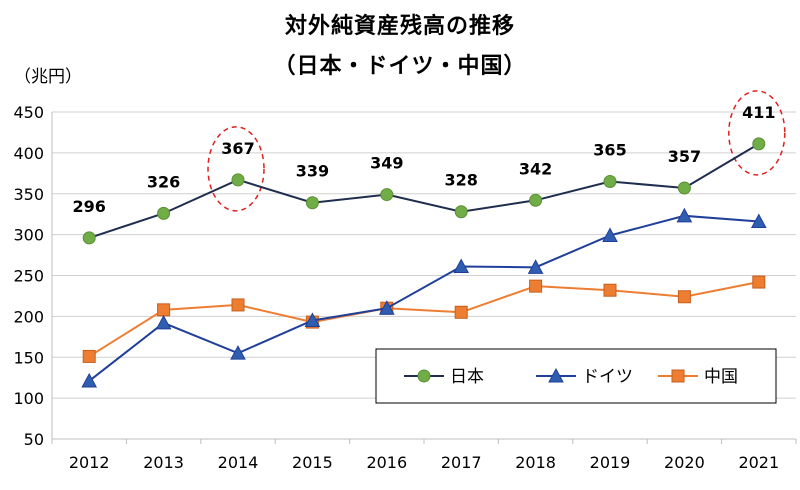 The width and height of the screenshot is (800, 490). Describe the element at coordinates (28, 194) in the screenshot. I see `y-tick-label: 350` at that location.